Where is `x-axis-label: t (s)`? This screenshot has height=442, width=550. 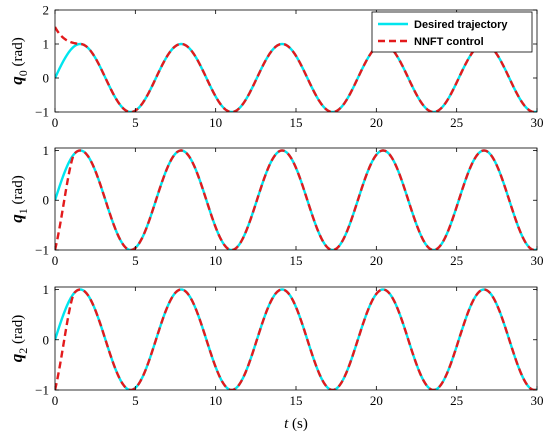 x-axis-label: t (s) is located at coordinates (296, 424).